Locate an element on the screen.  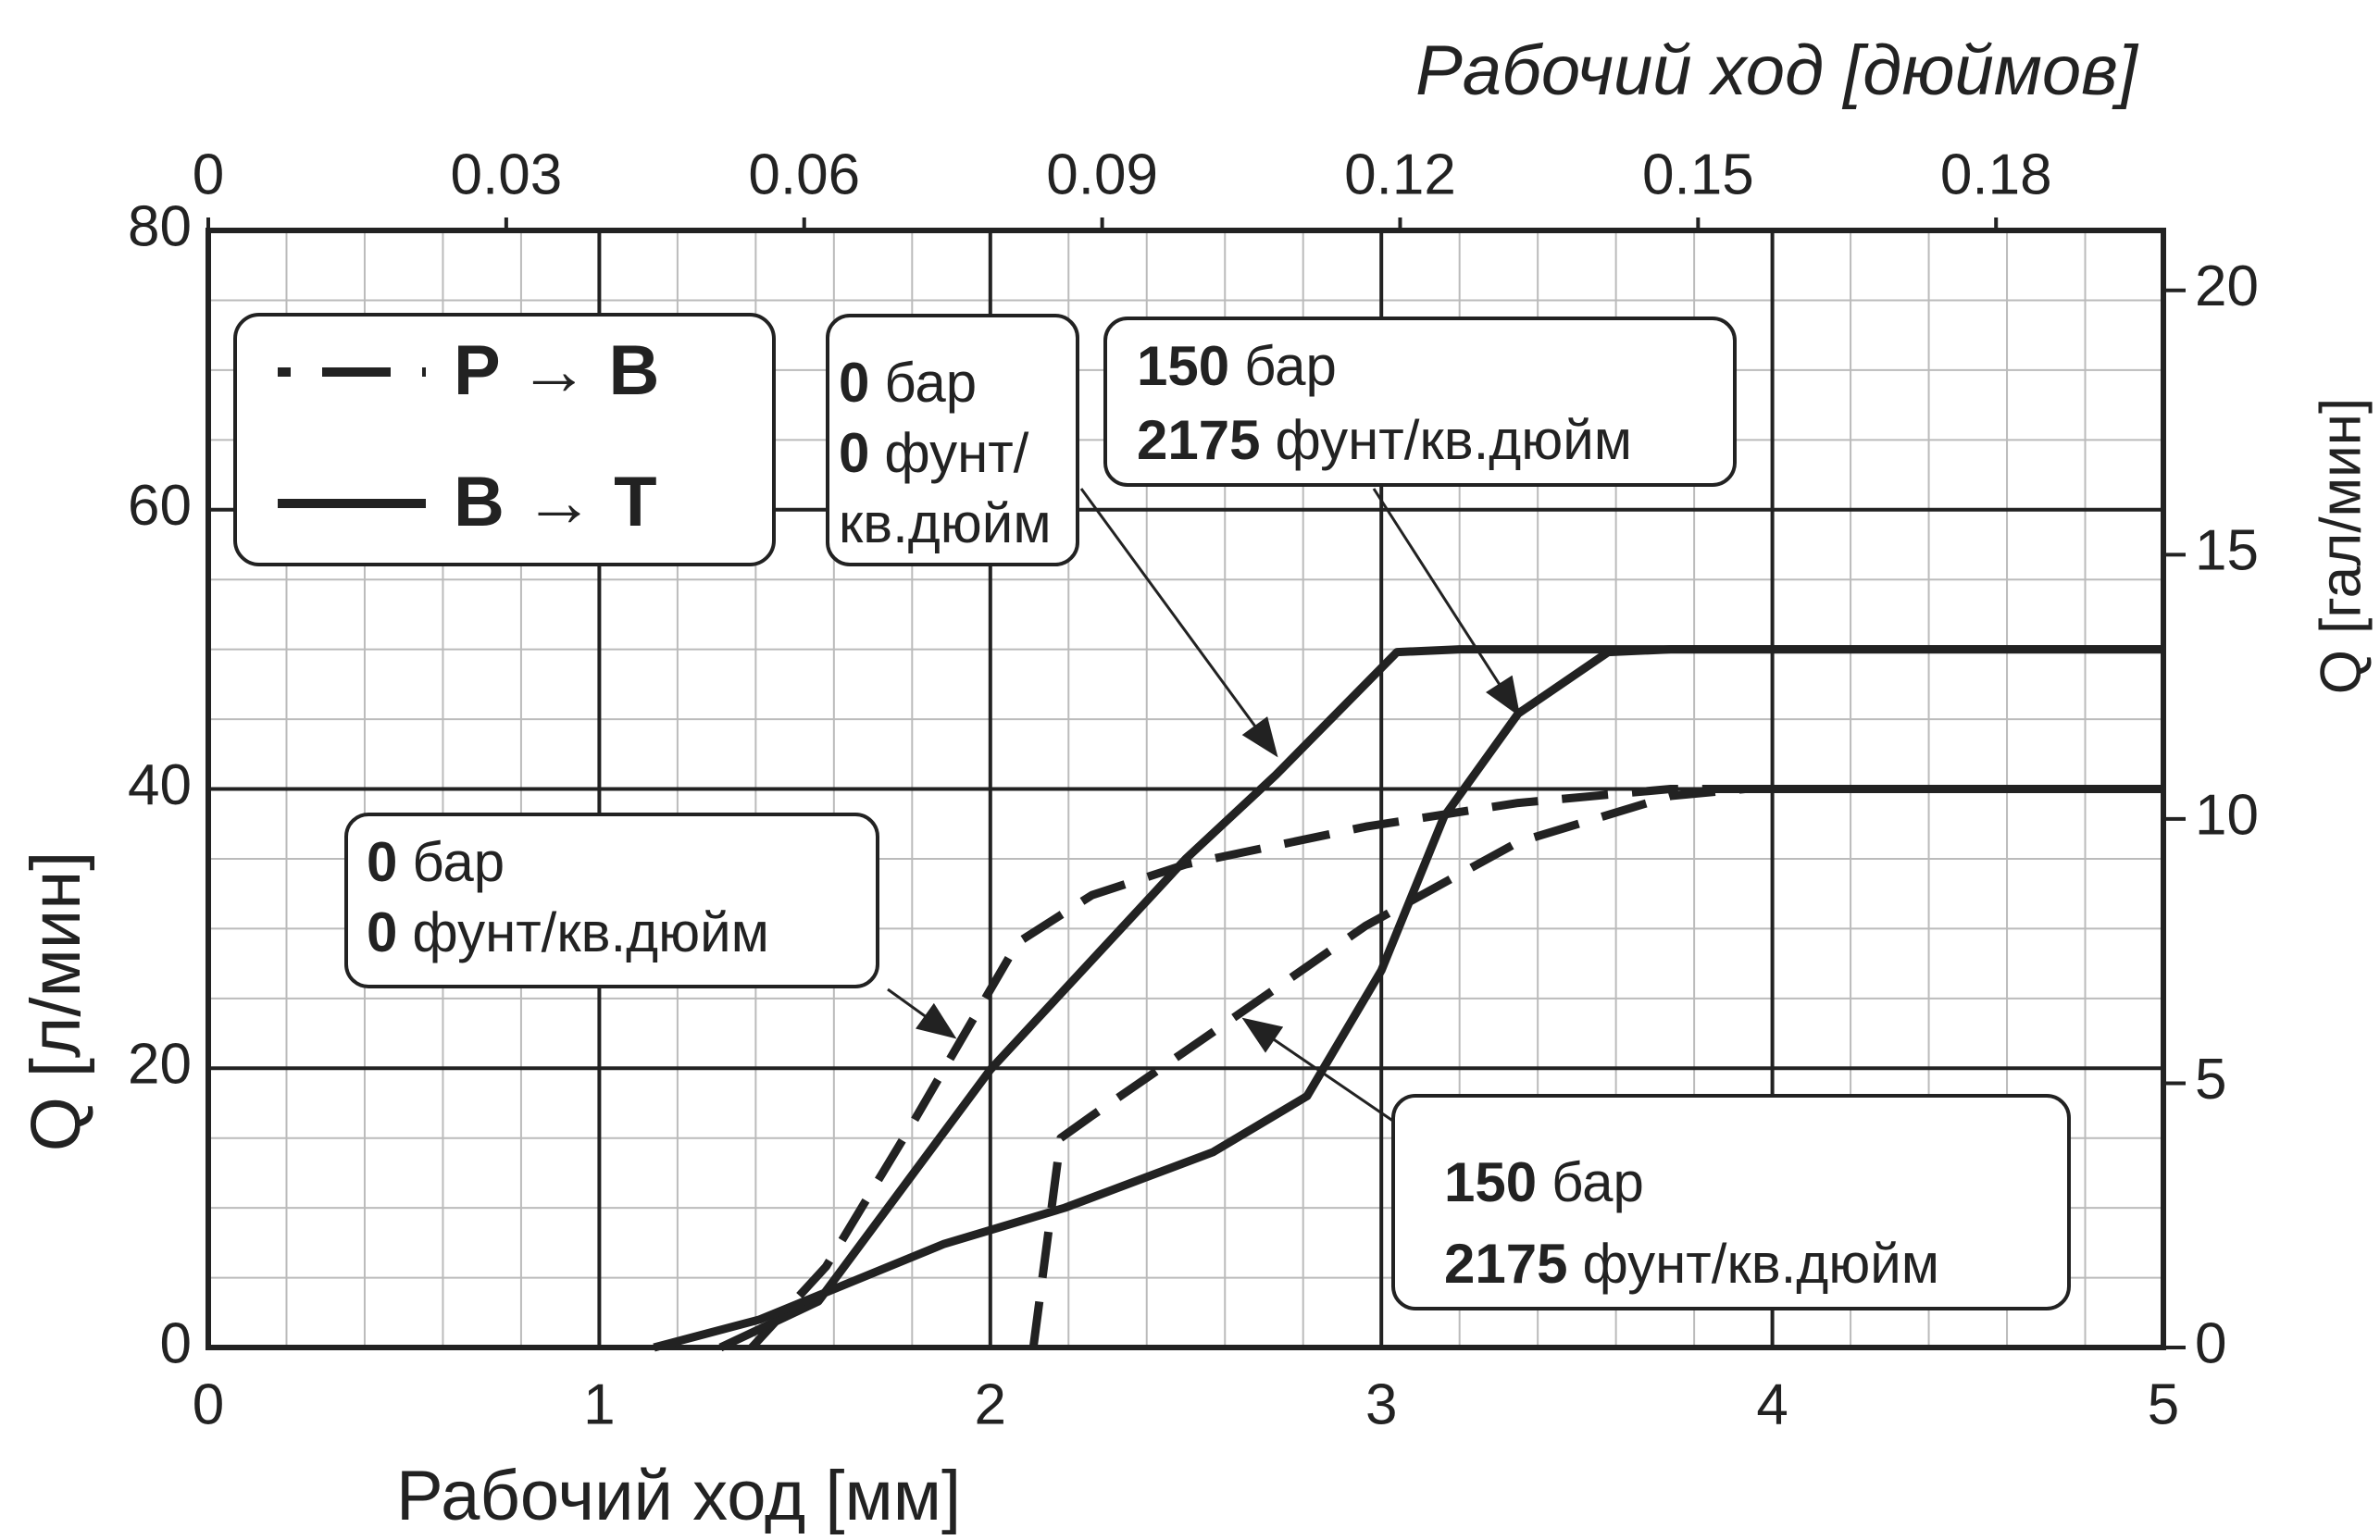
y2-tick-label: 0 is located at coordinates (2210, 1343).